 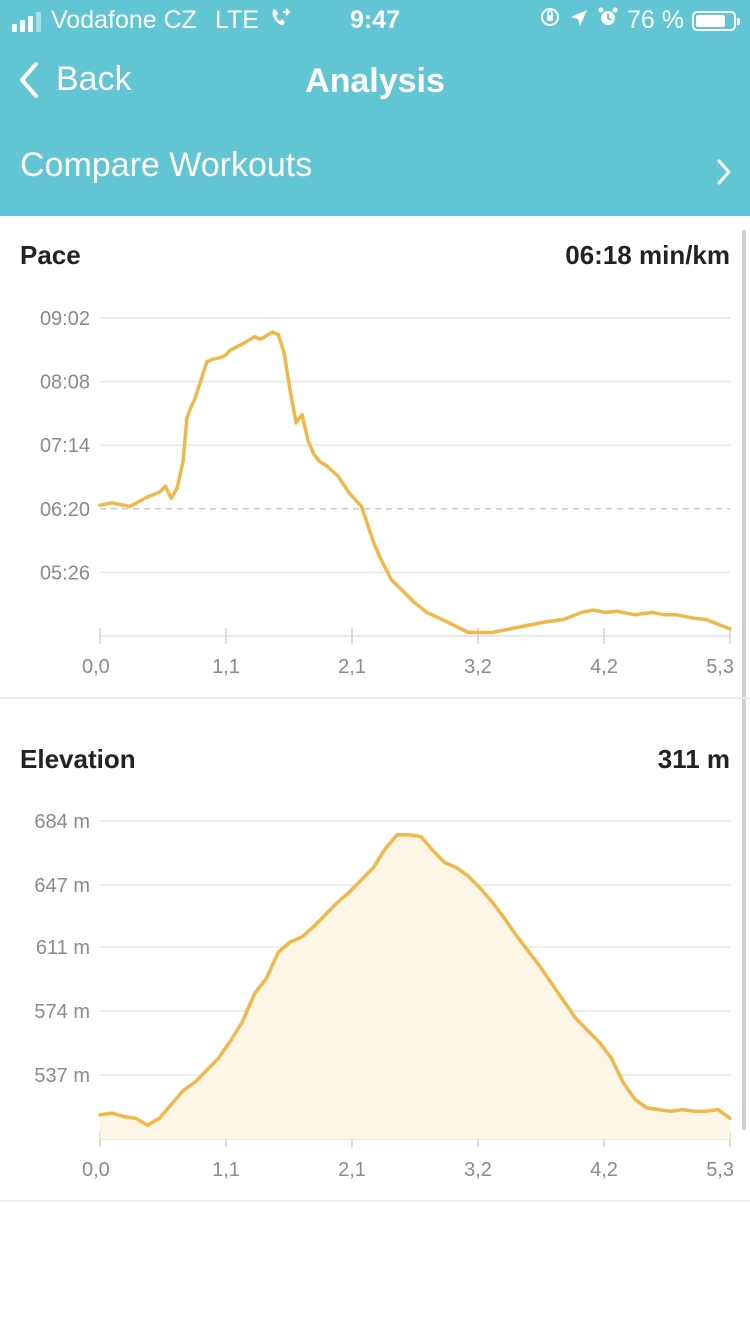 I want to click on battery-icon, so click(x=716, y=20).